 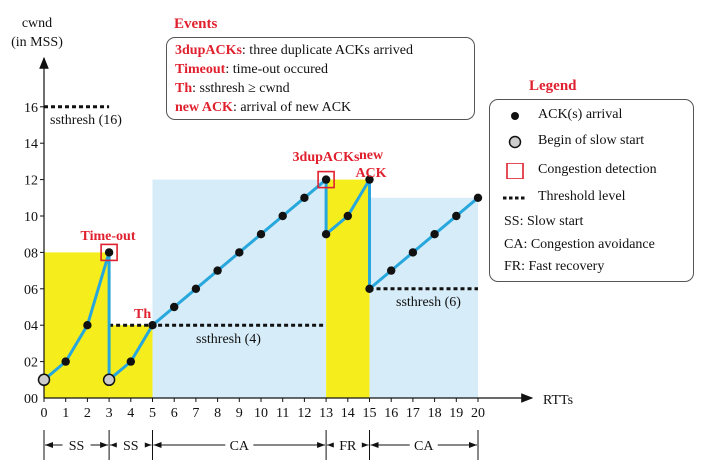 I want to click on legend-label: SS: Slow start, so click(x=544, y=221).